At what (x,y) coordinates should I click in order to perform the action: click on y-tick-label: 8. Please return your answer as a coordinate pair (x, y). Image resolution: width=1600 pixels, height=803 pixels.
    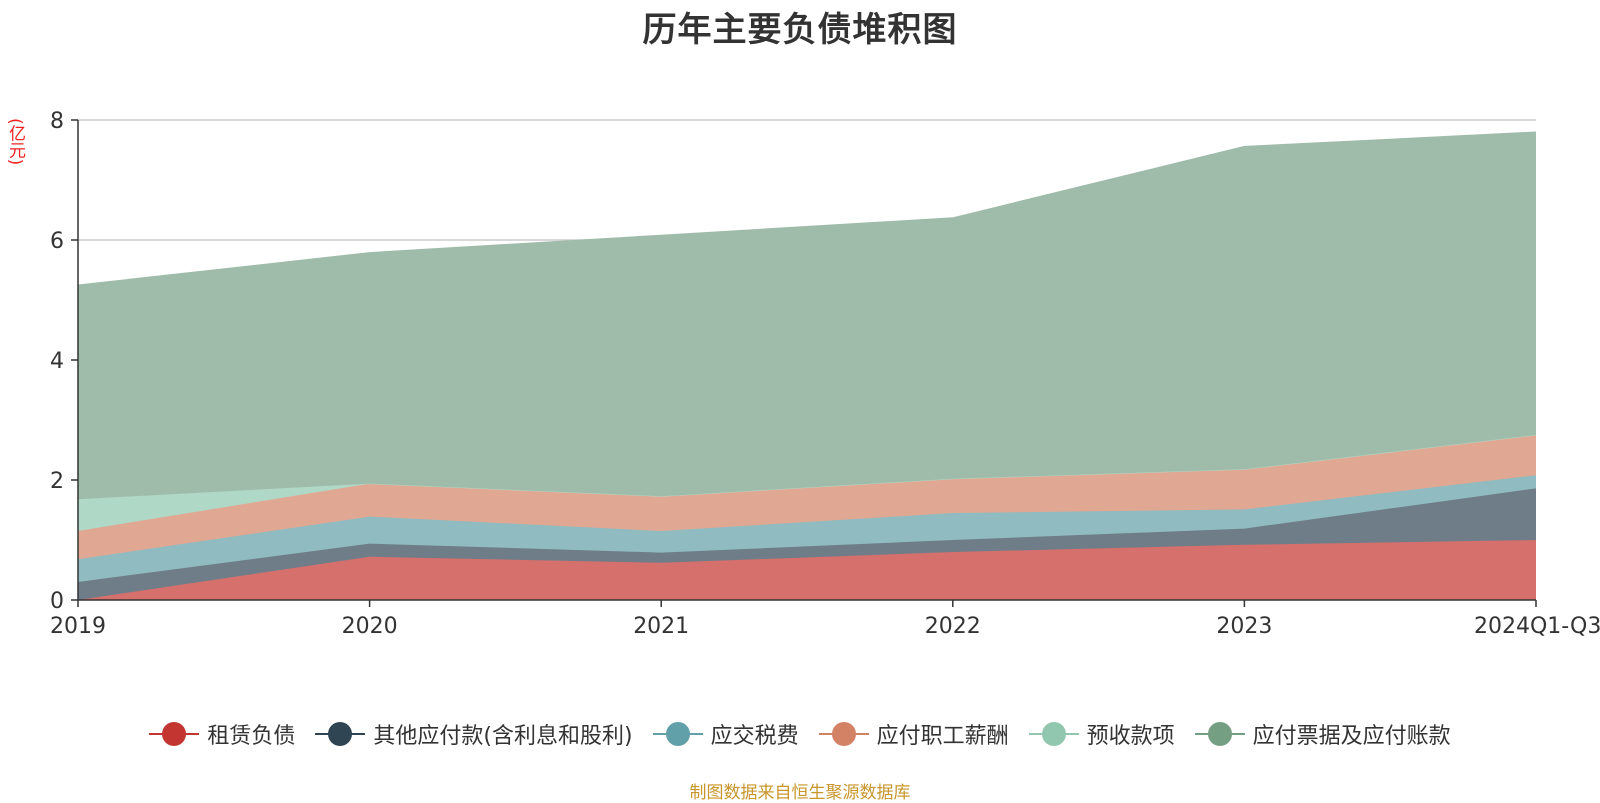
    Looking at the image, I should click on (57, 121).